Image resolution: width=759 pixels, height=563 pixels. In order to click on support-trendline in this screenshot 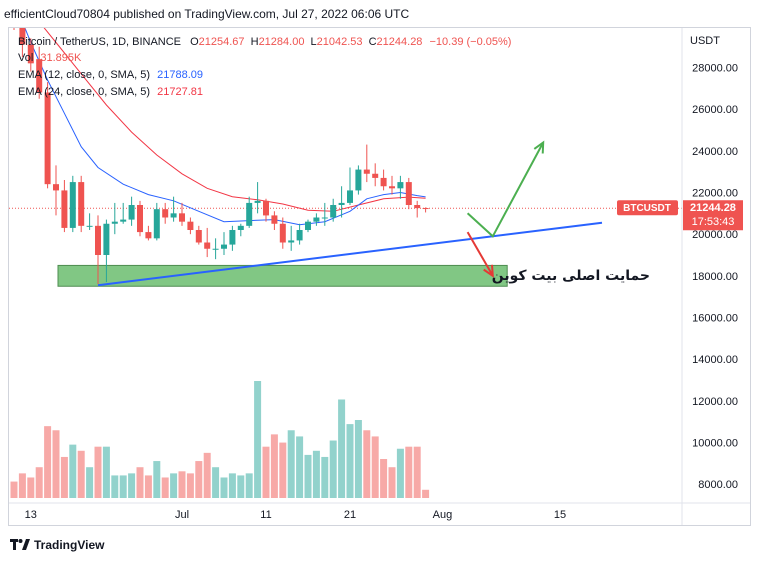, I will do `click(350, 254)`.